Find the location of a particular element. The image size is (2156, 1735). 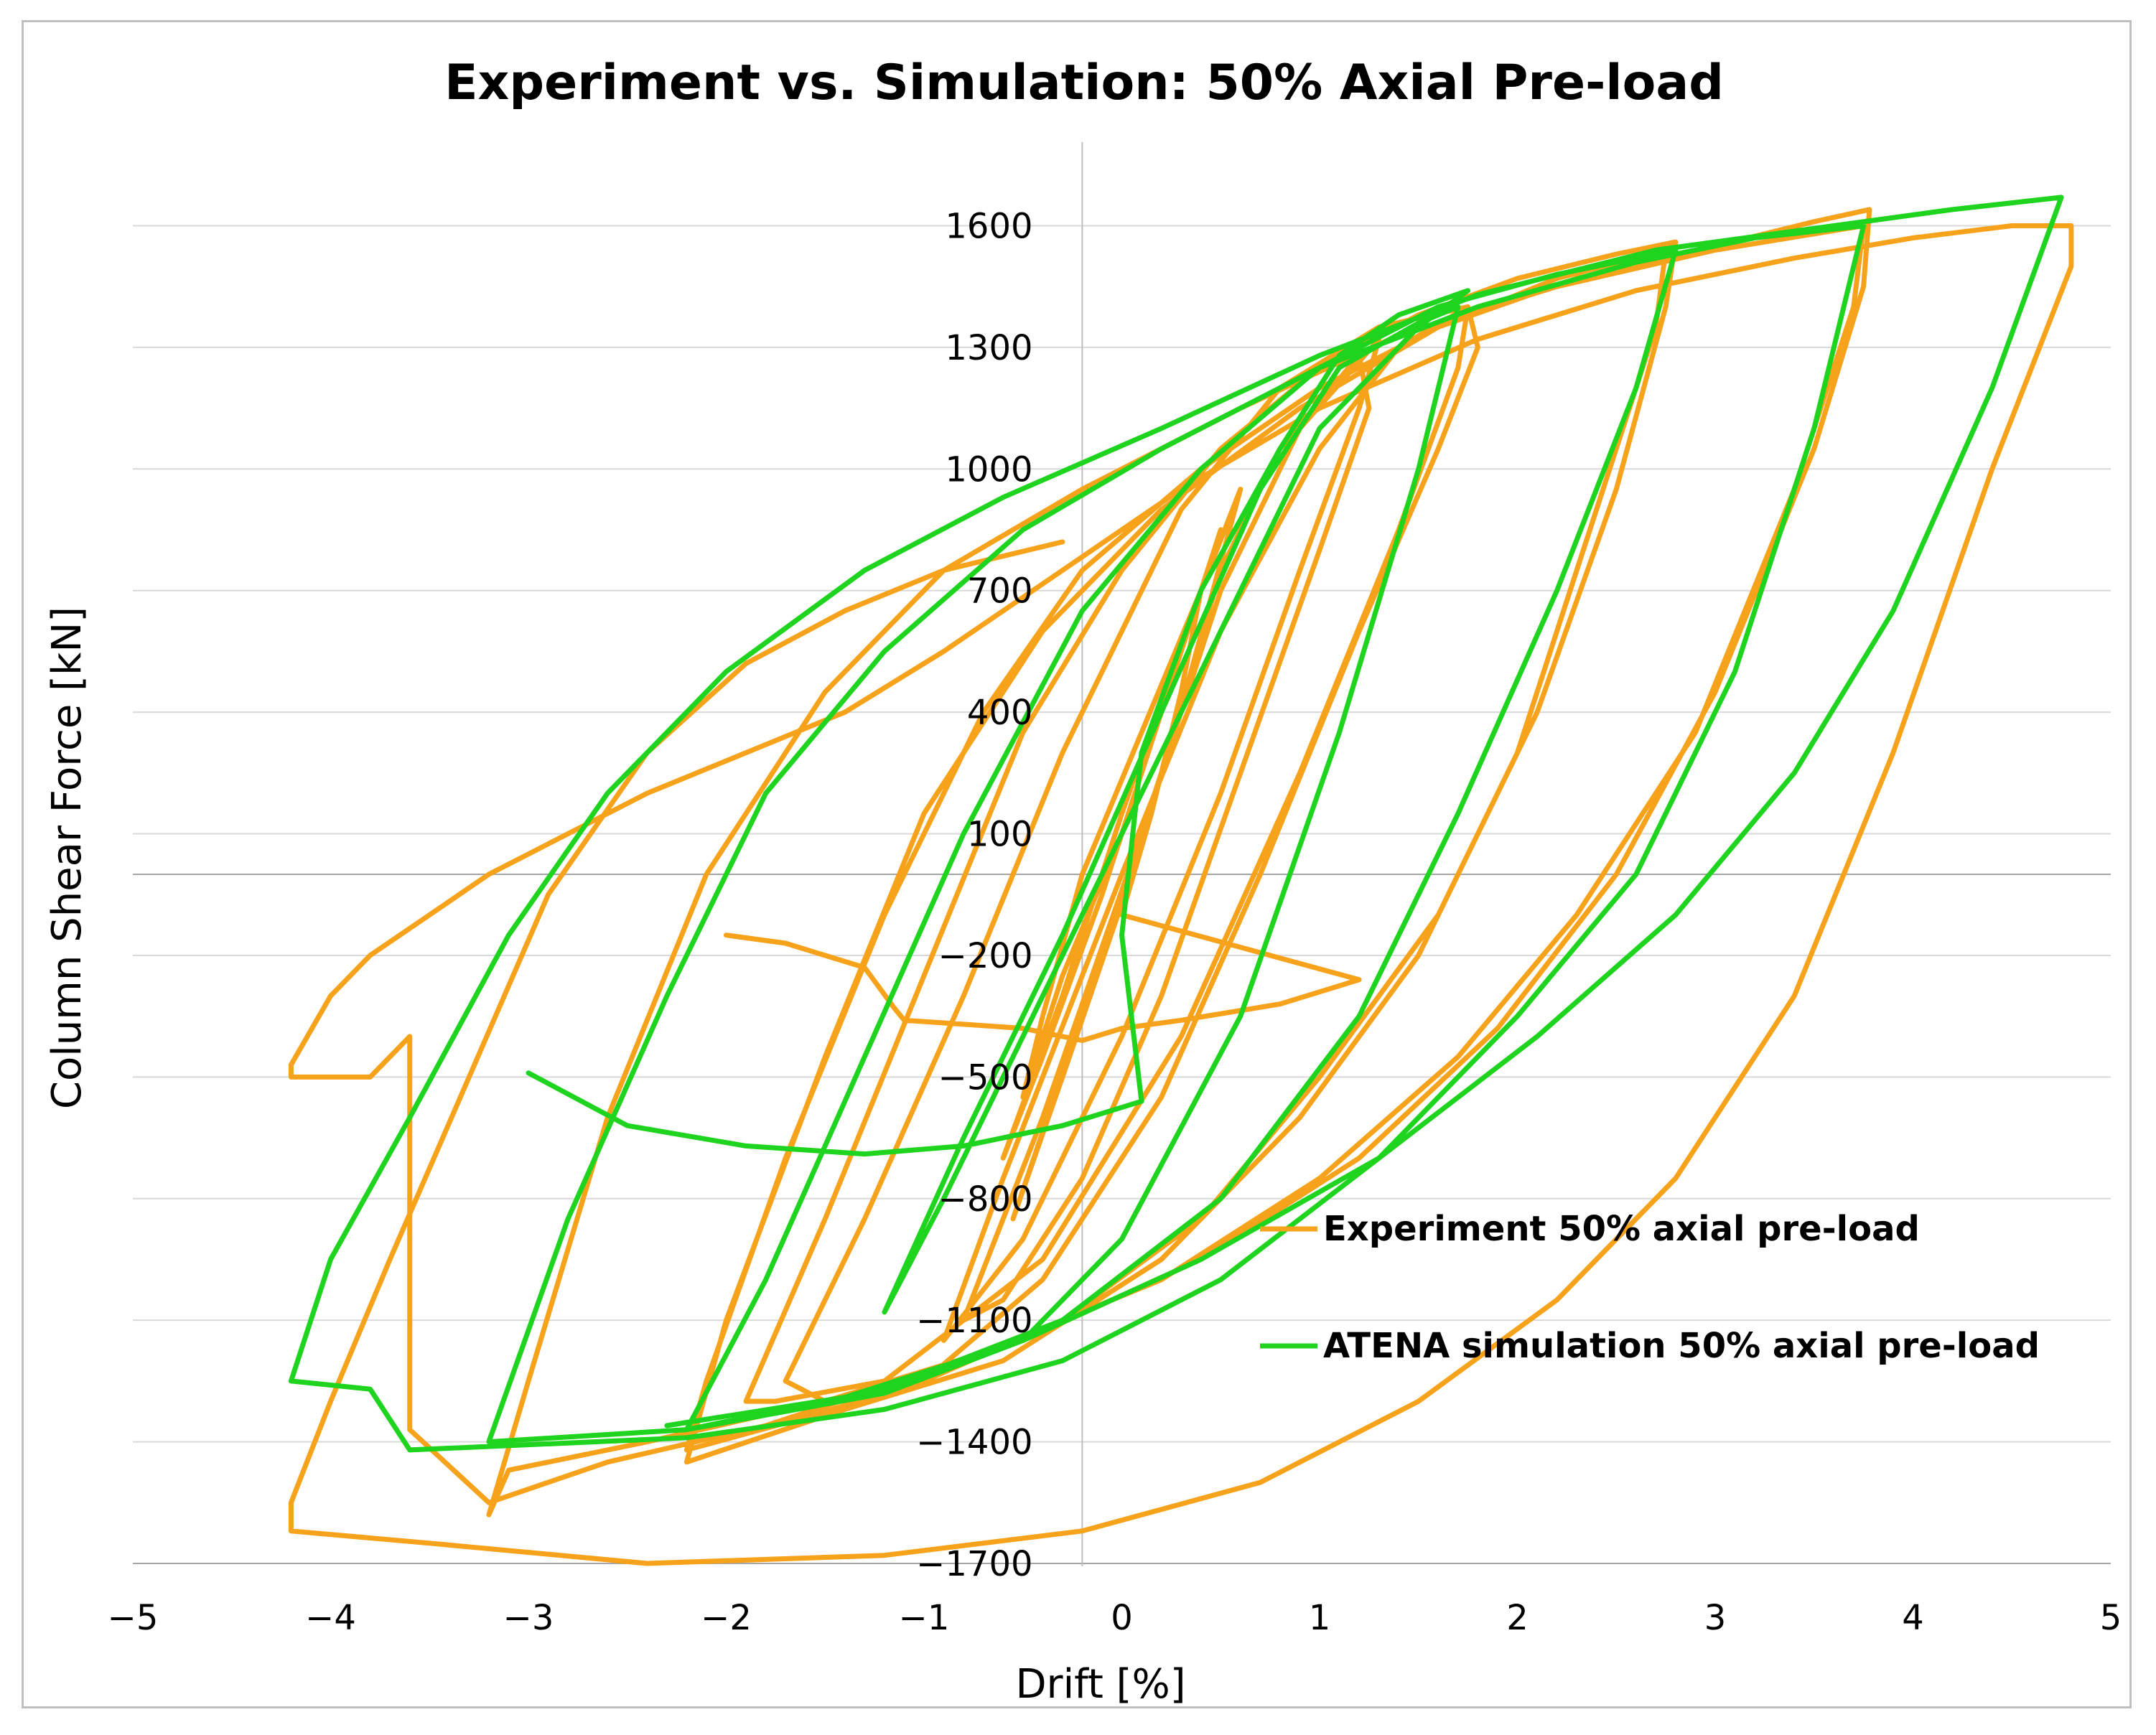

y-tick-label-4: 400 is located at coordinates (1000, 713).